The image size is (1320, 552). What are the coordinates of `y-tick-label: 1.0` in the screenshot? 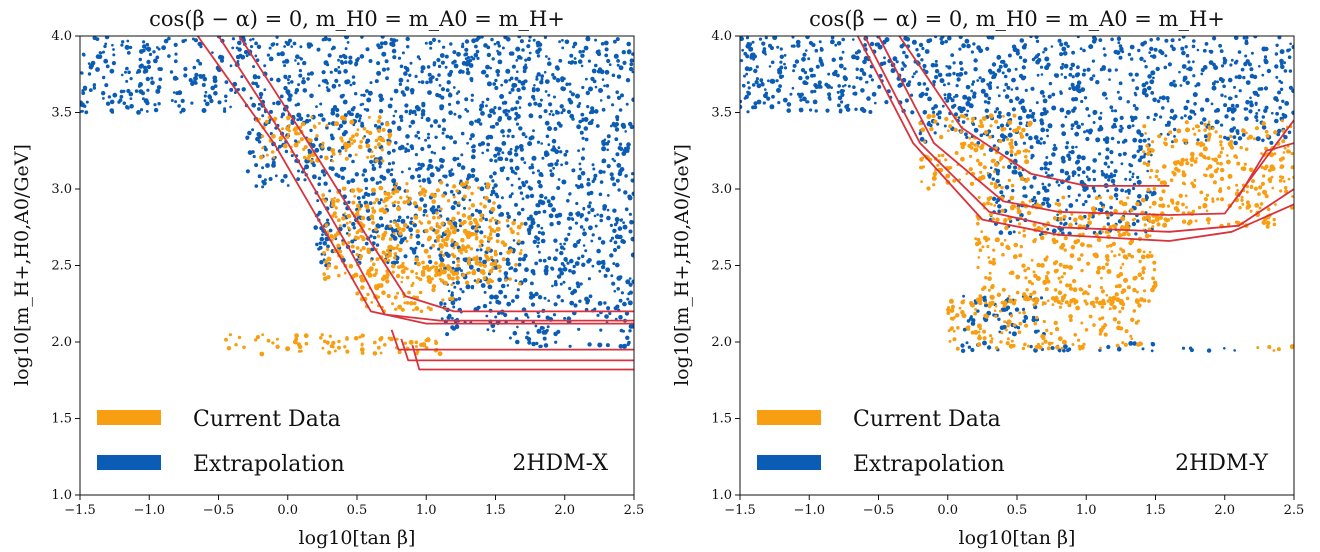 It's located at (61, 495).